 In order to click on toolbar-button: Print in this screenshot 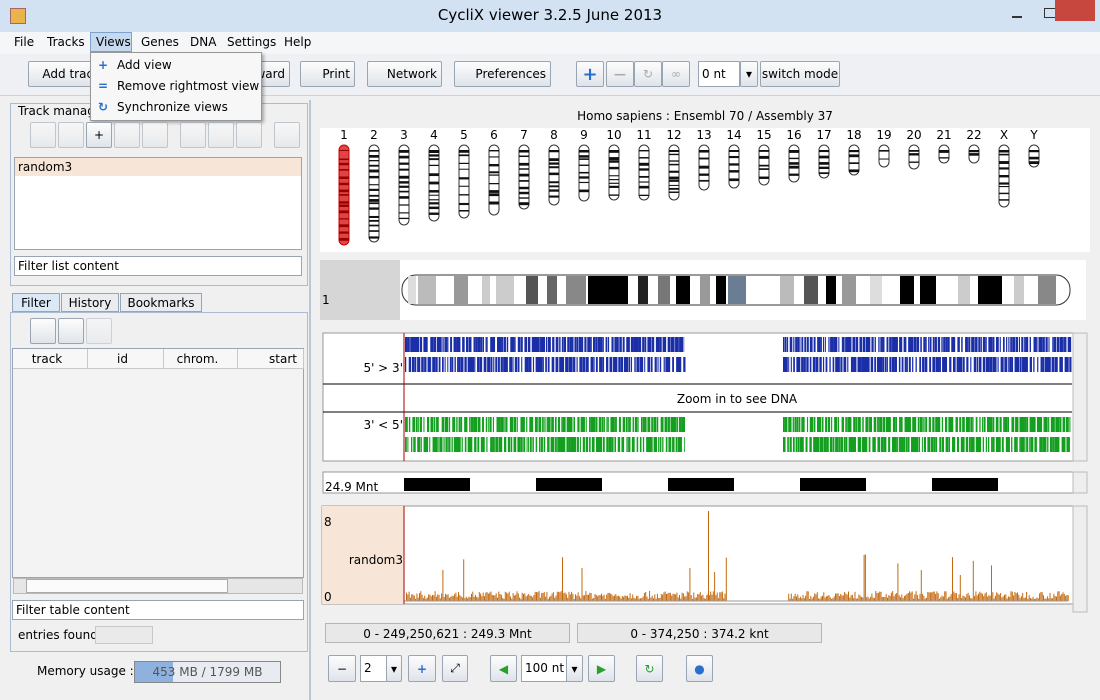, I will do `click(327, 74)`.